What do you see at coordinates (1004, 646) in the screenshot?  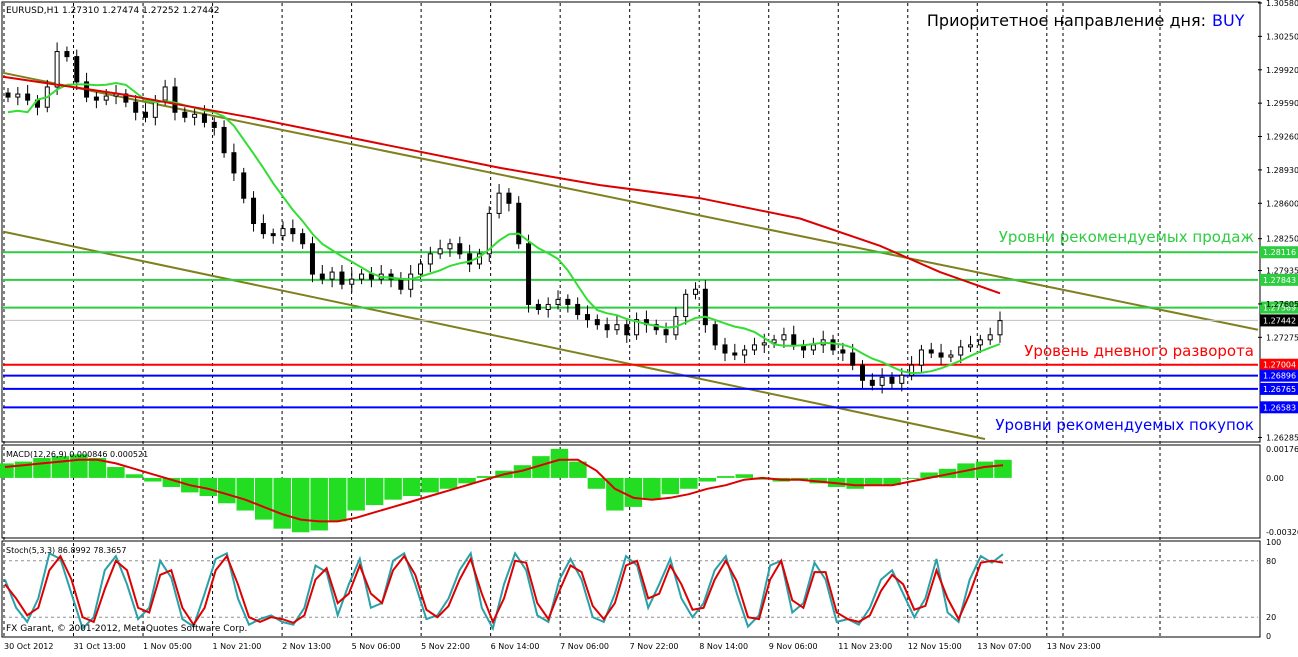 I see `x-tick-label: 13 Nov 07:00` at bounding box center [1004, 646].